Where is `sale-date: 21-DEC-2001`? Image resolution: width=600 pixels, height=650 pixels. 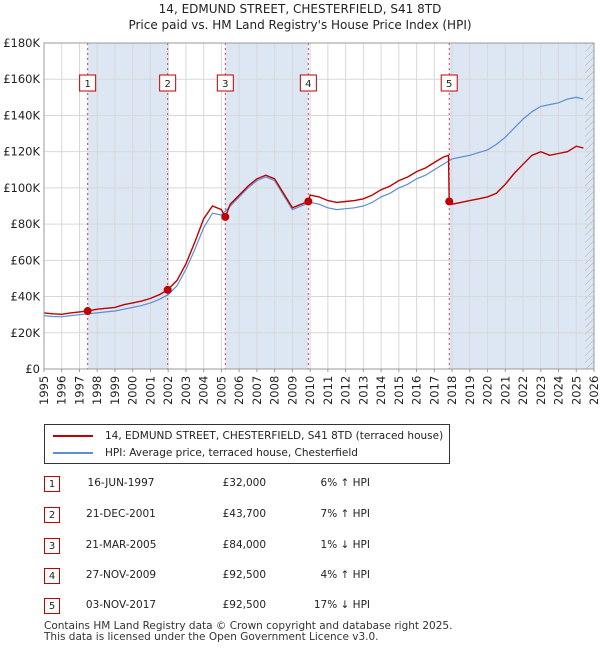 sale-date: 21-DEC-2001 is located at coordinates (121, 514).